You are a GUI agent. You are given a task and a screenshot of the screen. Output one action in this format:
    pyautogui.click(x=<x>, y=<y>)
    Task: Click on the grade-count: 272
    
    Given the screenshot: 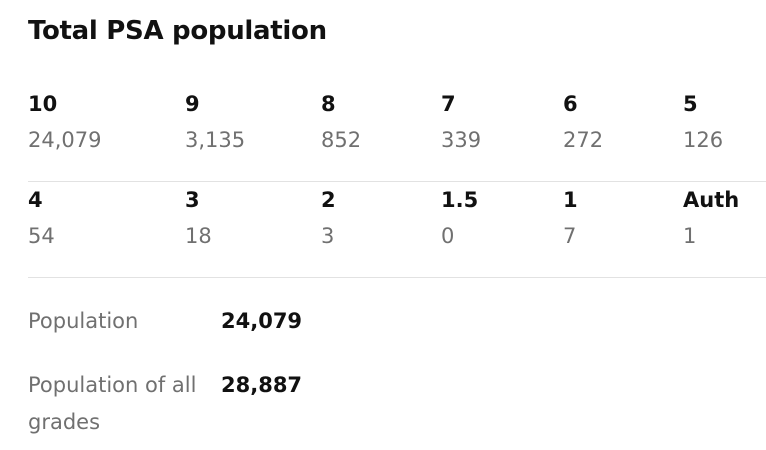 What is the action you would take?
    pyautogui.click(x=583, y=140)
    